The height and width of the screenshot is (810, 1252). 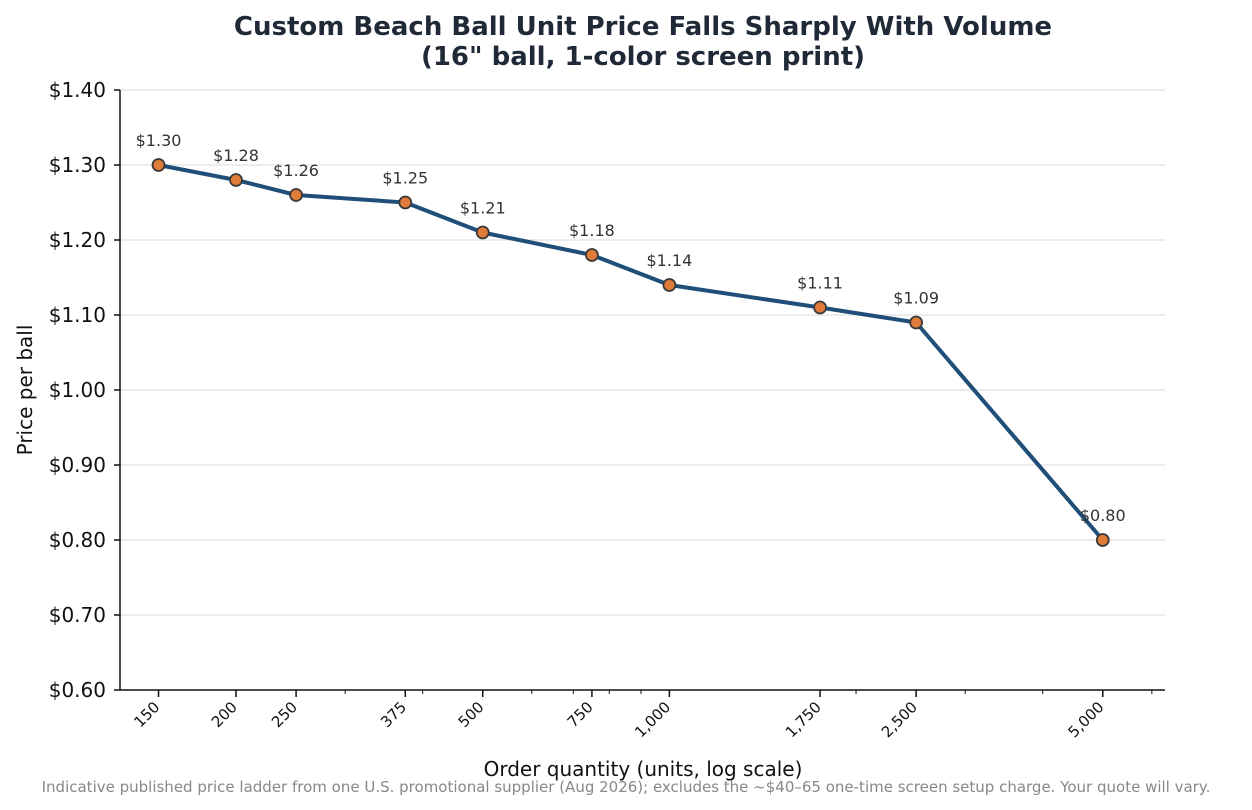 I want to click on chart-title-line-2: (16" ball, 1-color screen print), so click(x=643, y=57).